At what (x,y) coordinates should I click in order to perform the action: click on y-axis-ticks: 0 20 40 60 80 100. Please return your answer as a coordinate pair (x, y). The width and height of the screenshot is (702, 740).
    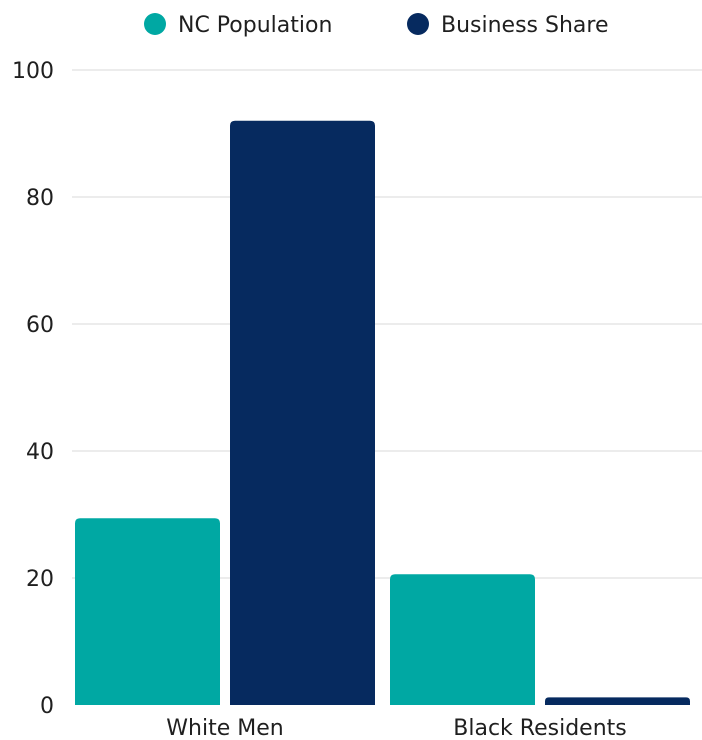
    Looking at the image, I should click on (33, 389).